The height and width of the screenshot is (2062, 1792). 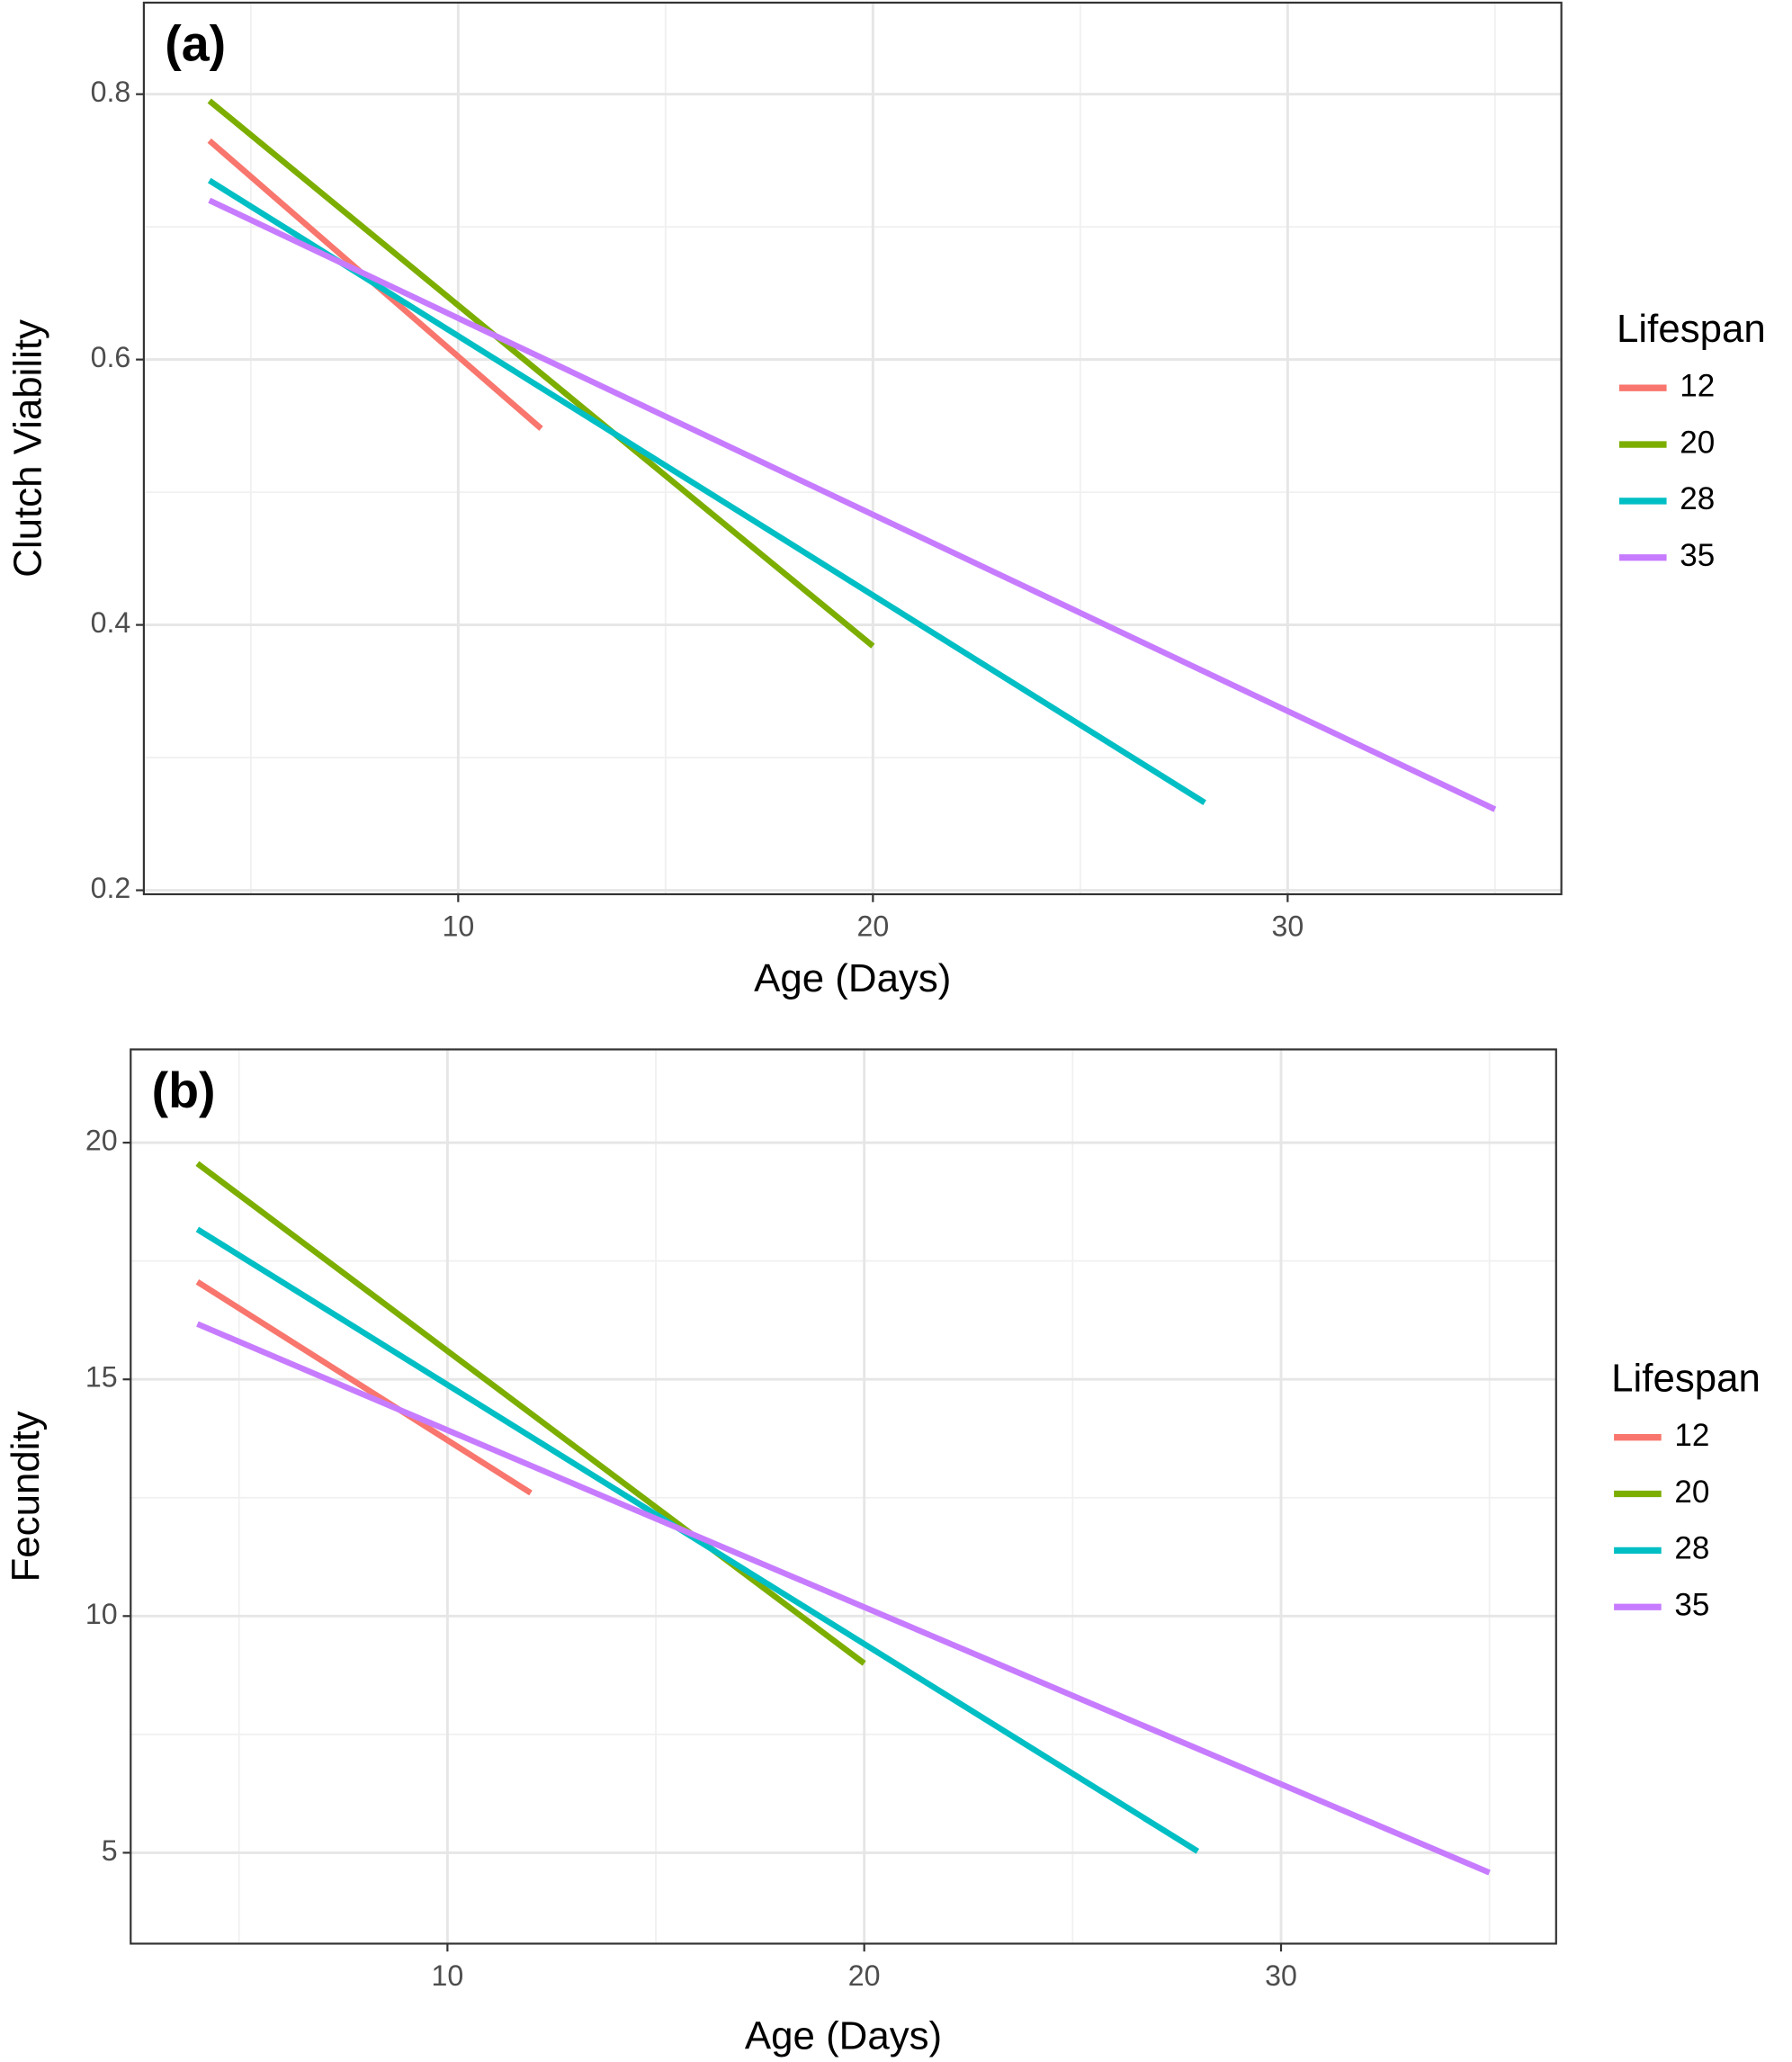 I want to click on y-tick-label: 15, so click(x=101, y=1377).